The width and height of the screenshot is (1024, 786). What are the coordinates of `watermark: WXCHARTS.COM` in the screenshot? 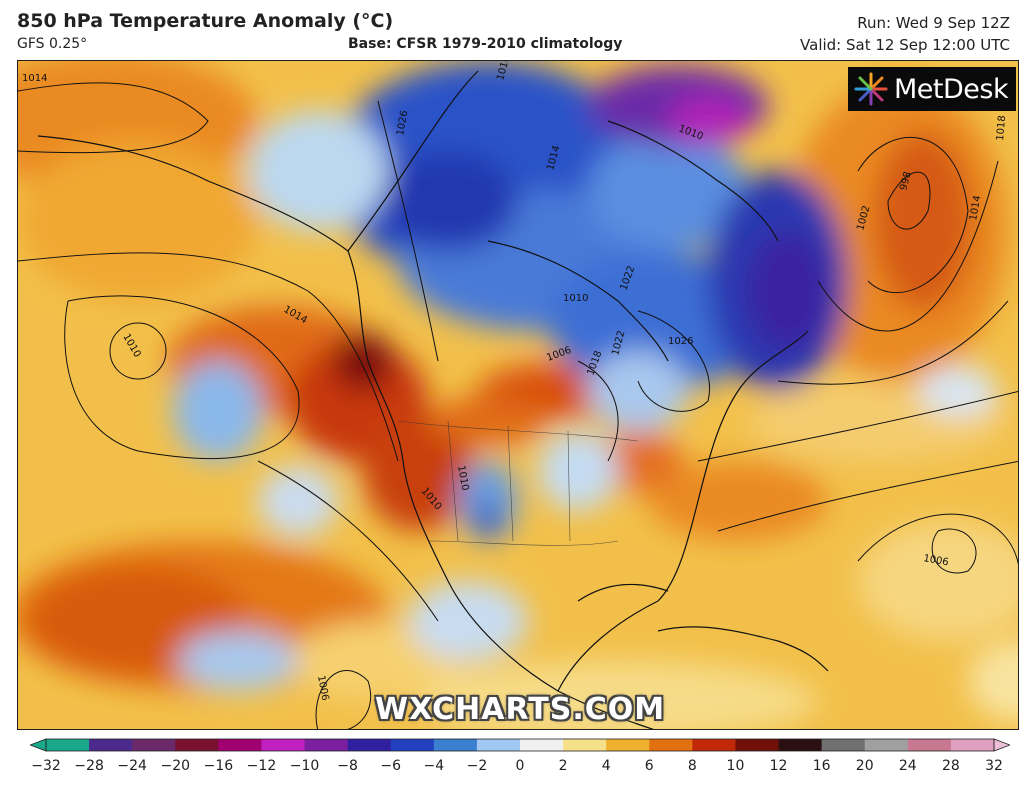 It's located at (520, 709).